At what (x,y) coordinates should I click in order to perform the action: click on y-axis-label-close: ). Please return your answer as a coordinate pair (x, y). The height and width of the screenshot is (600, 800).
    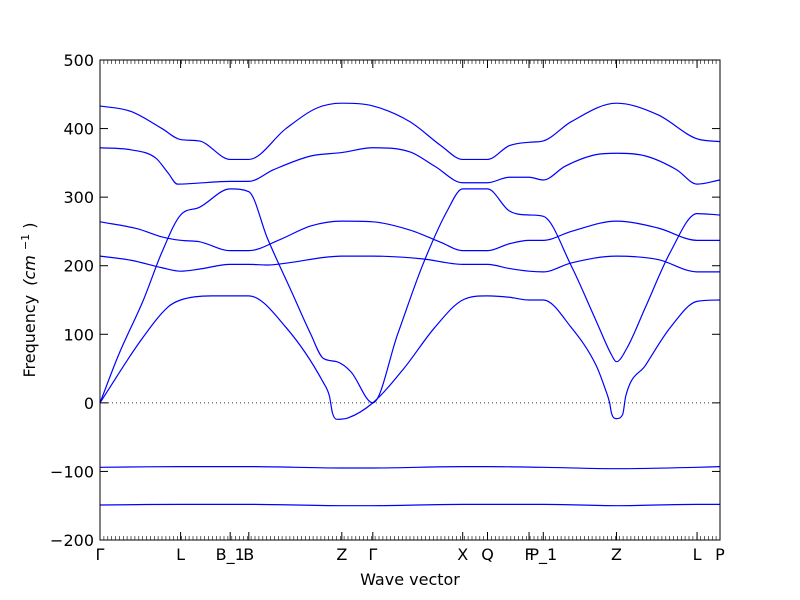
    Looking at the image, I should click on (29, 225).